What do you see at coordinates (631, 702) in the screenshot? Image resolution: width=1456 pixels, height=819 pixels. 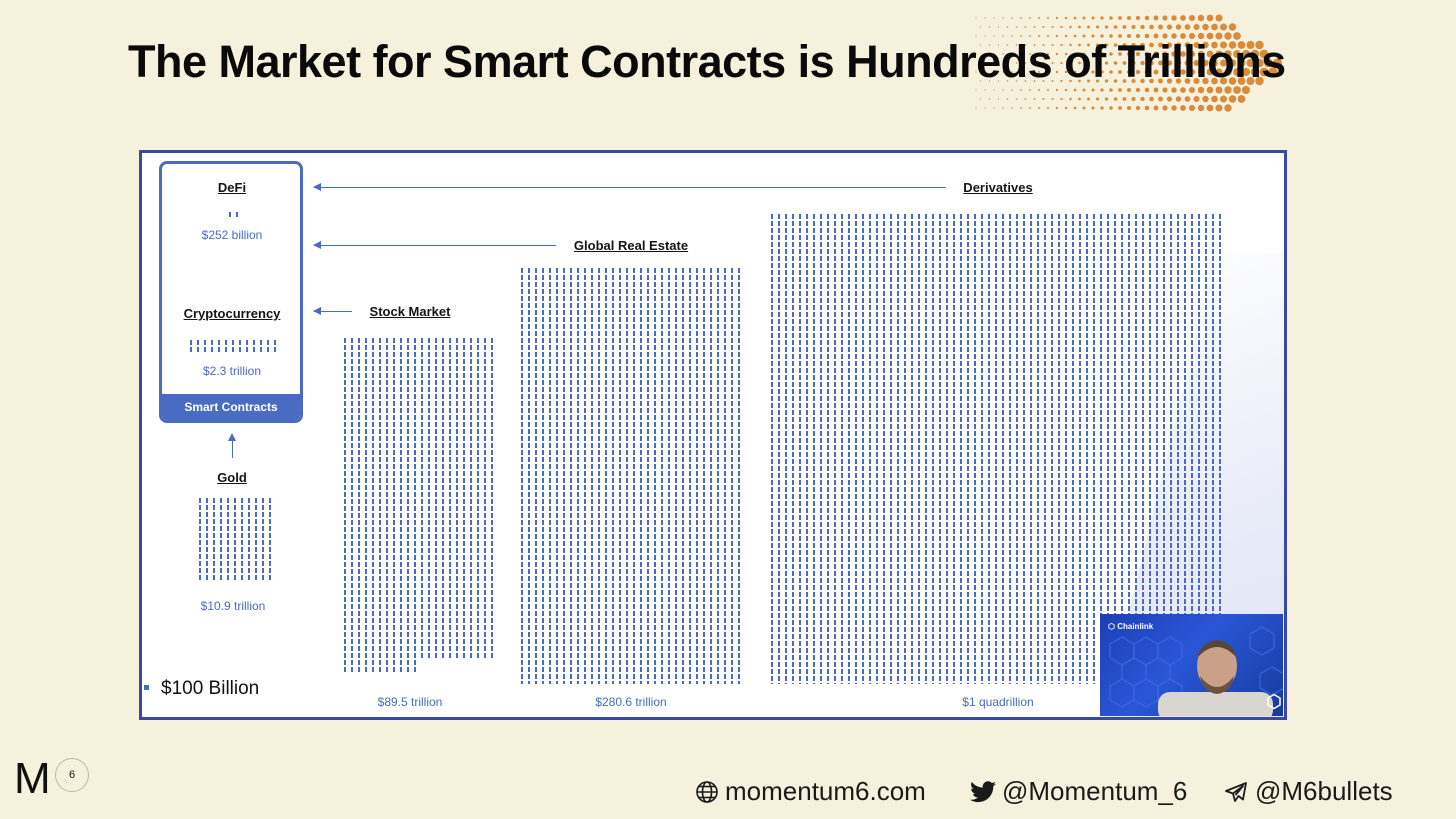 I see `real-estate-value: $280.6 trillion` at bounding box center [631, 702].